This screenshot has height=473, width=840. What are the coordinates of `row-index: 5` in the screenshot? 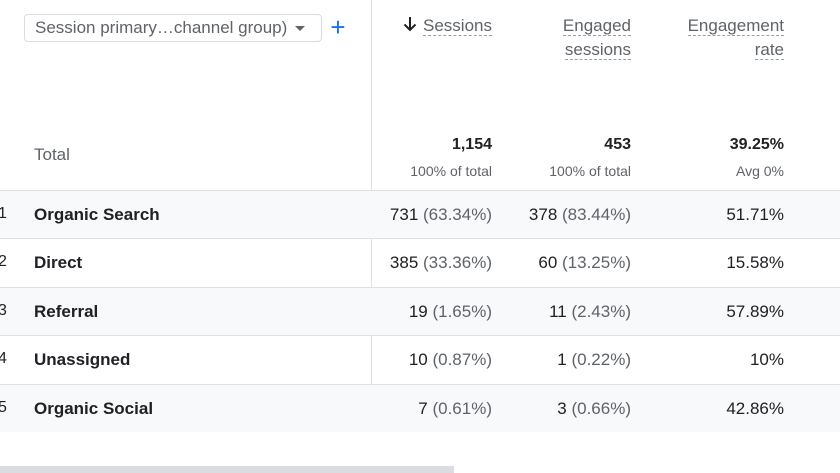 It's located at (3, 407).